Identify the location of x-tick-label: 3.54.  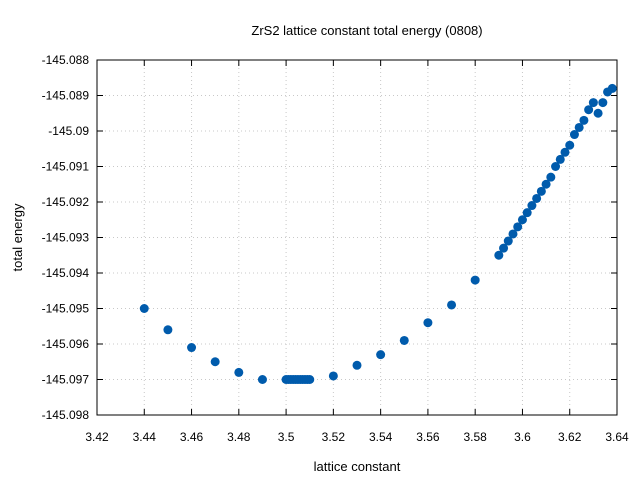
(381, 437).